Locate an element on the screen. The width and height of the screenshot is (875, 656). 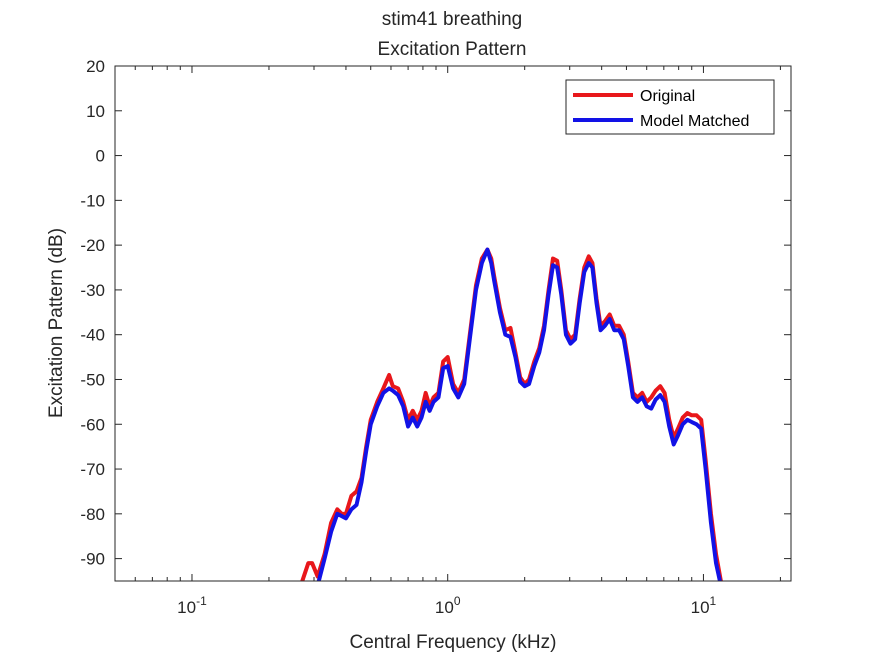
y-tick-label: -90 is located at coordinates (92, 559).